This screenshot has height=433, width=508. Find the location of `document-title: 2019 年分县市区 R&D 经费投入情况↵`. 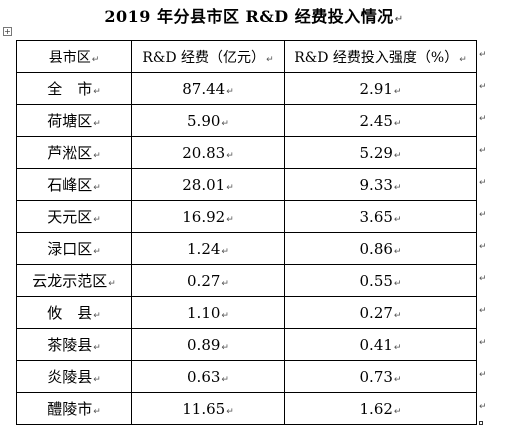

document-title: 2019 年分县市区 R&D 经费投入情况↵ is located at coordinates (254, 18).